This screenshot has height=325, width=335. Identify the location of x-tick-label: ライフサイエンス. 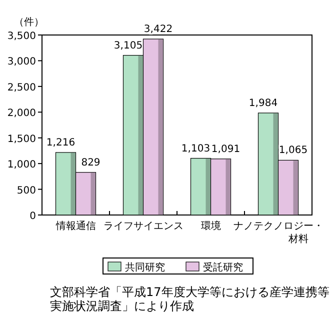
(143, 226).